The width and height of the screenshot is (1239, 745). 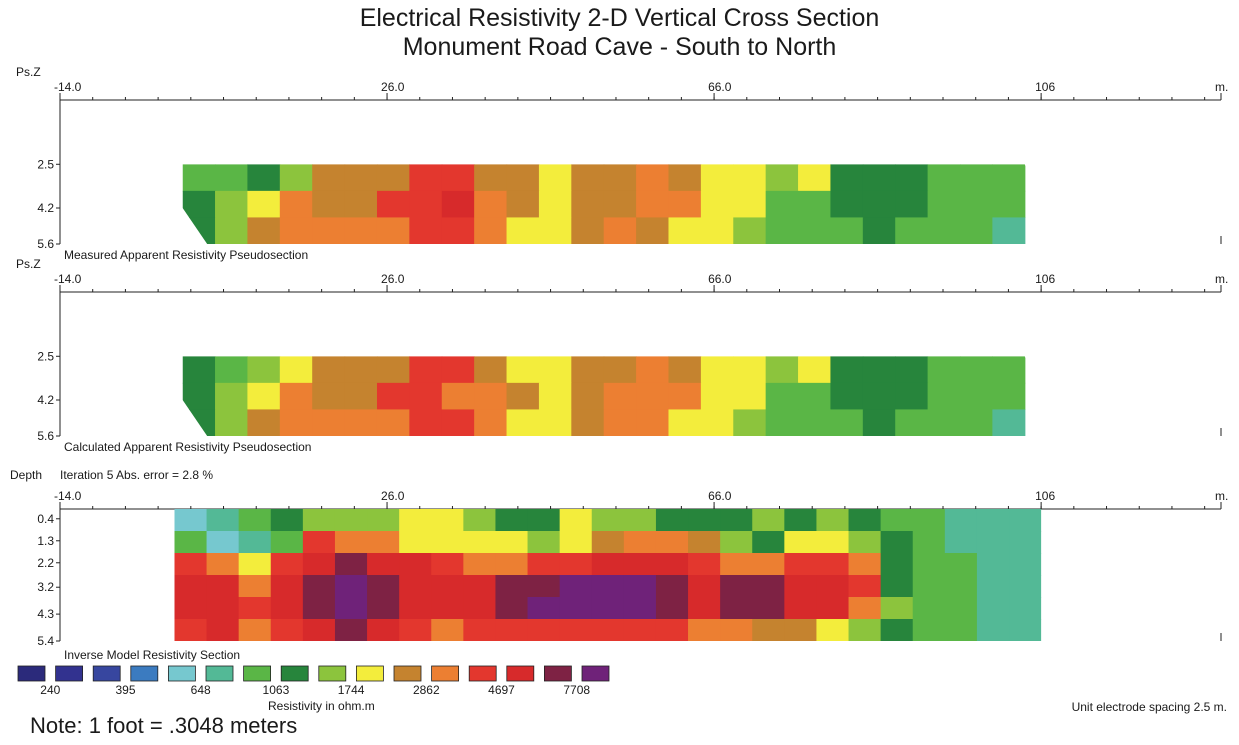 I want to click on panel-2-x-tick-label: 66.0, so click(x=720, y=279).